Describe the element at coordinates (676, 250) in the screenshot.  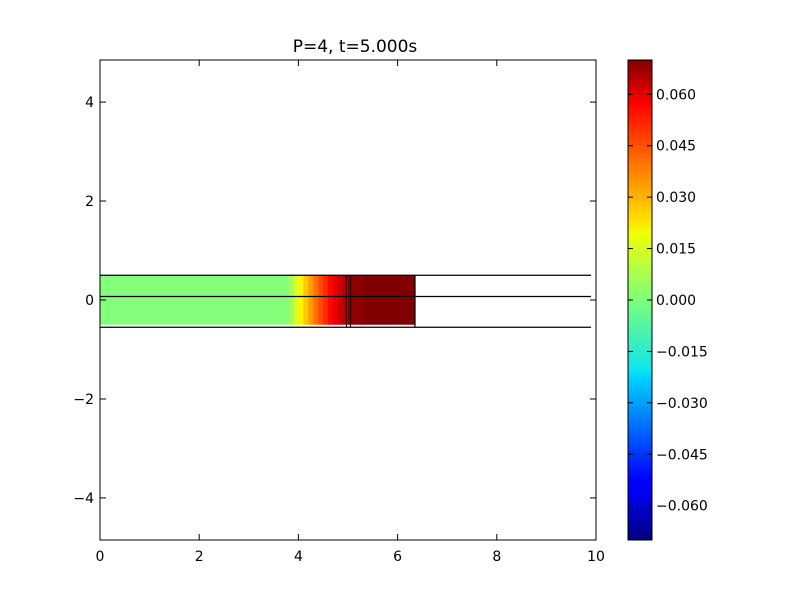
I see `colorbar-tick-label: 0.015` at that location.